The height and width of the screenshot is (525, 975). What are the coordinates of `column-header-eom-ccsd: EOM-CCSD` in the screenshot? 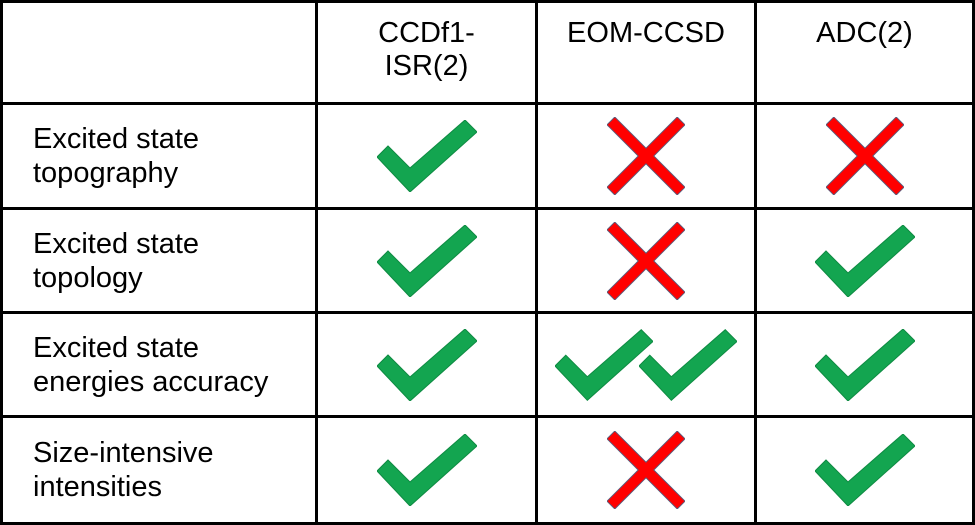 It's located at (647, 54).